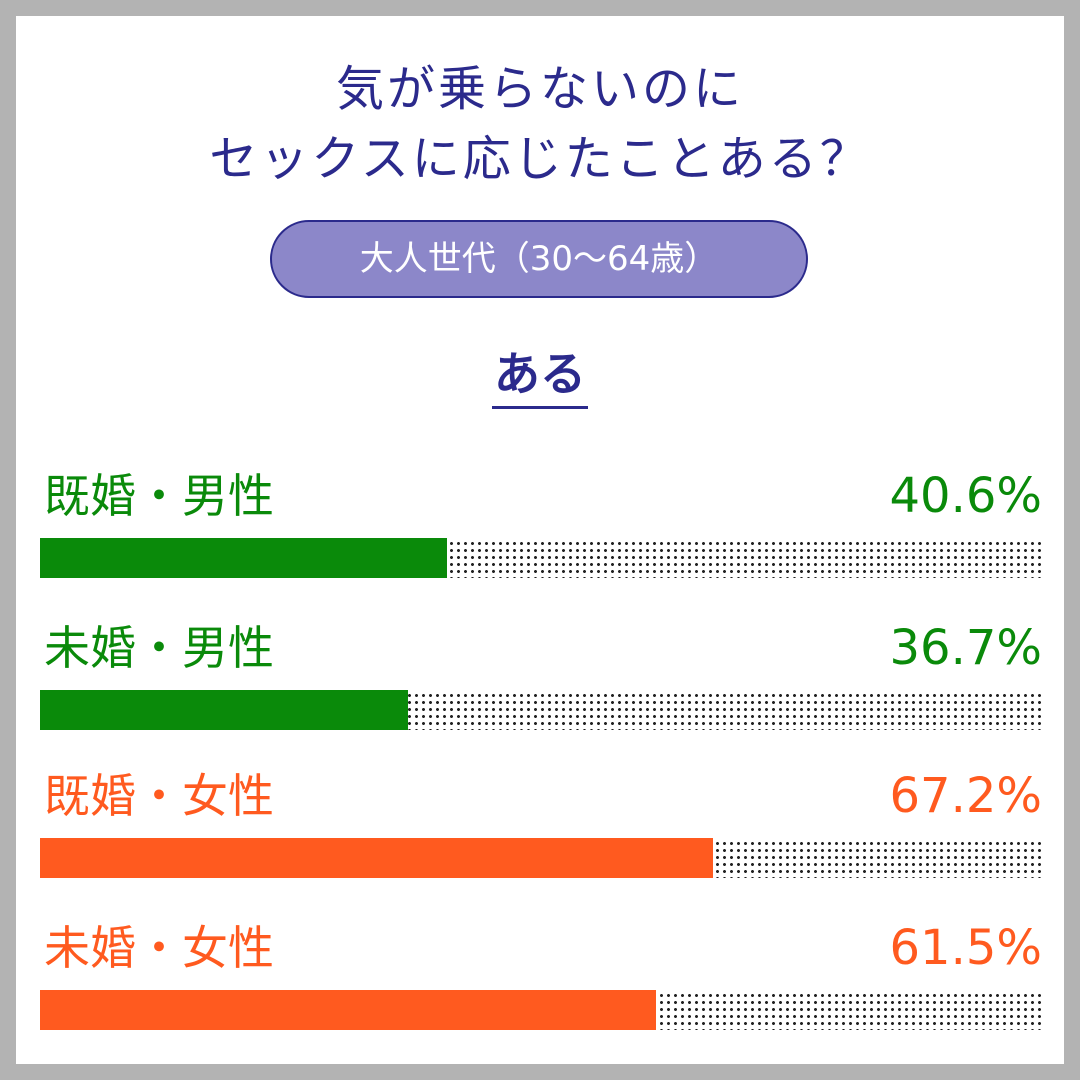 Image resolution: width=1080 pixels, height=1080 pixels. What do you see at coordinates (965, 796) in the screenshot?
I see `bar-value-label: 67.2%` at bounding box center [965, 796].